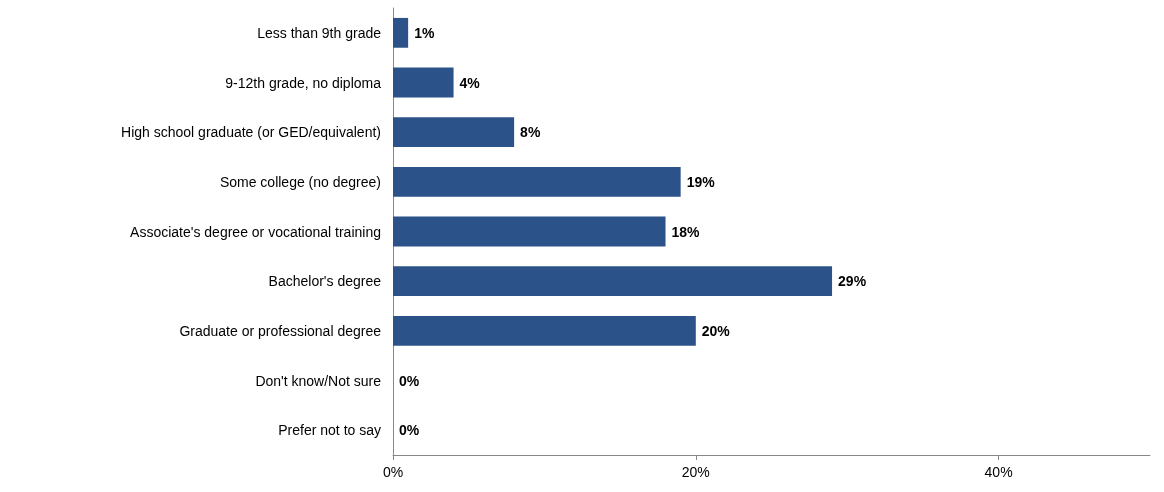 Image resolution: width=1164 pixels, height=492 pixels. What do you see at coordinates (319, 32) in the screenshot?
I see `y-tick-label: Less than 9th grade` at bounding box center [319, 32].